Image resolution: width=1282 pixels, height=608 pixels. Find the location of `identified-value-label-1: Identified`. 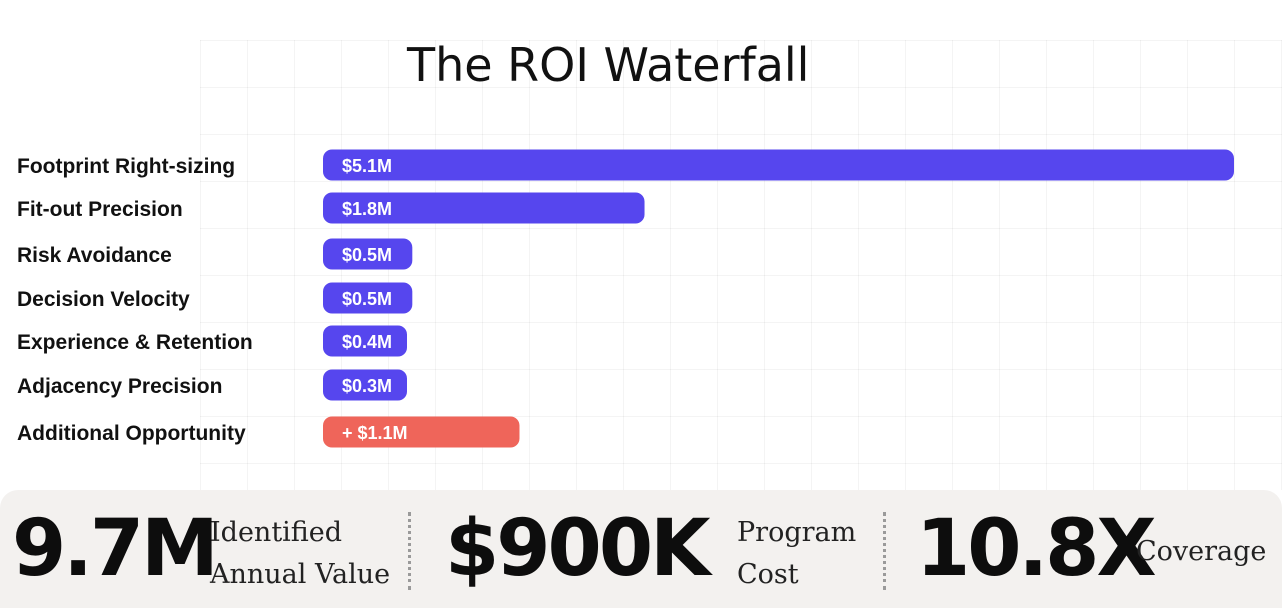

identified-value-label-1: Identified is located at coordinates (276, 532).